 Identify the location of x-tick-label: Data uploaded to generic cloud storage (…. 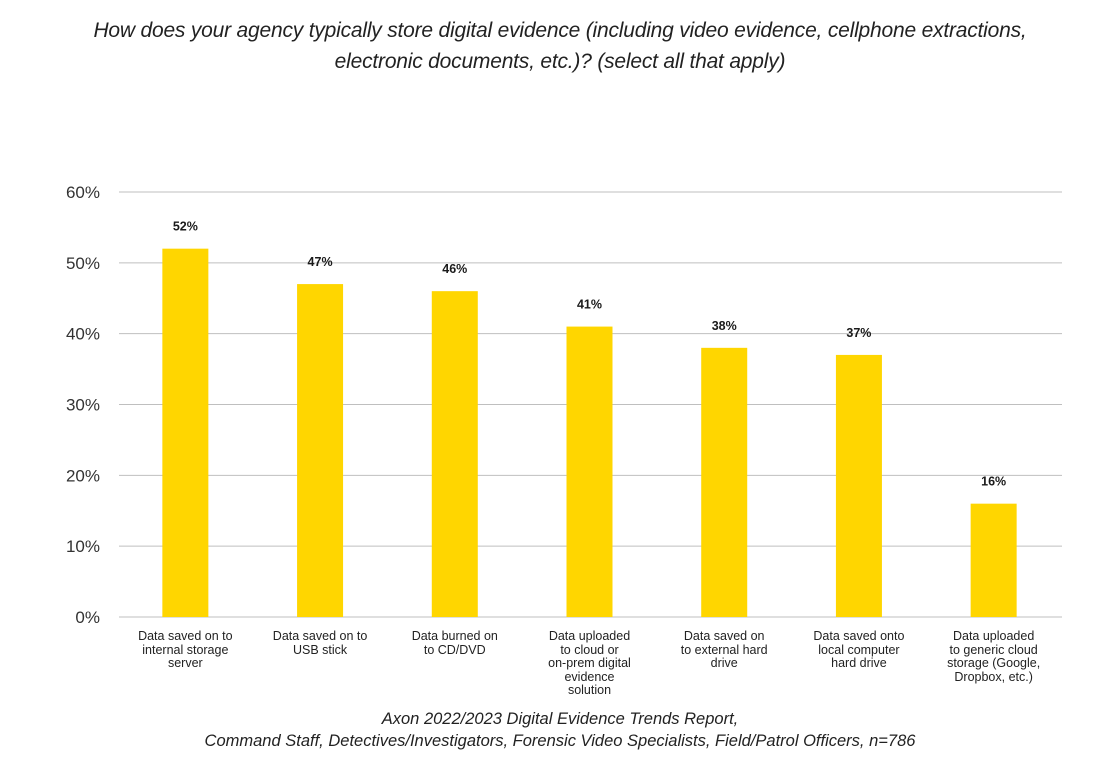
(994, 656).